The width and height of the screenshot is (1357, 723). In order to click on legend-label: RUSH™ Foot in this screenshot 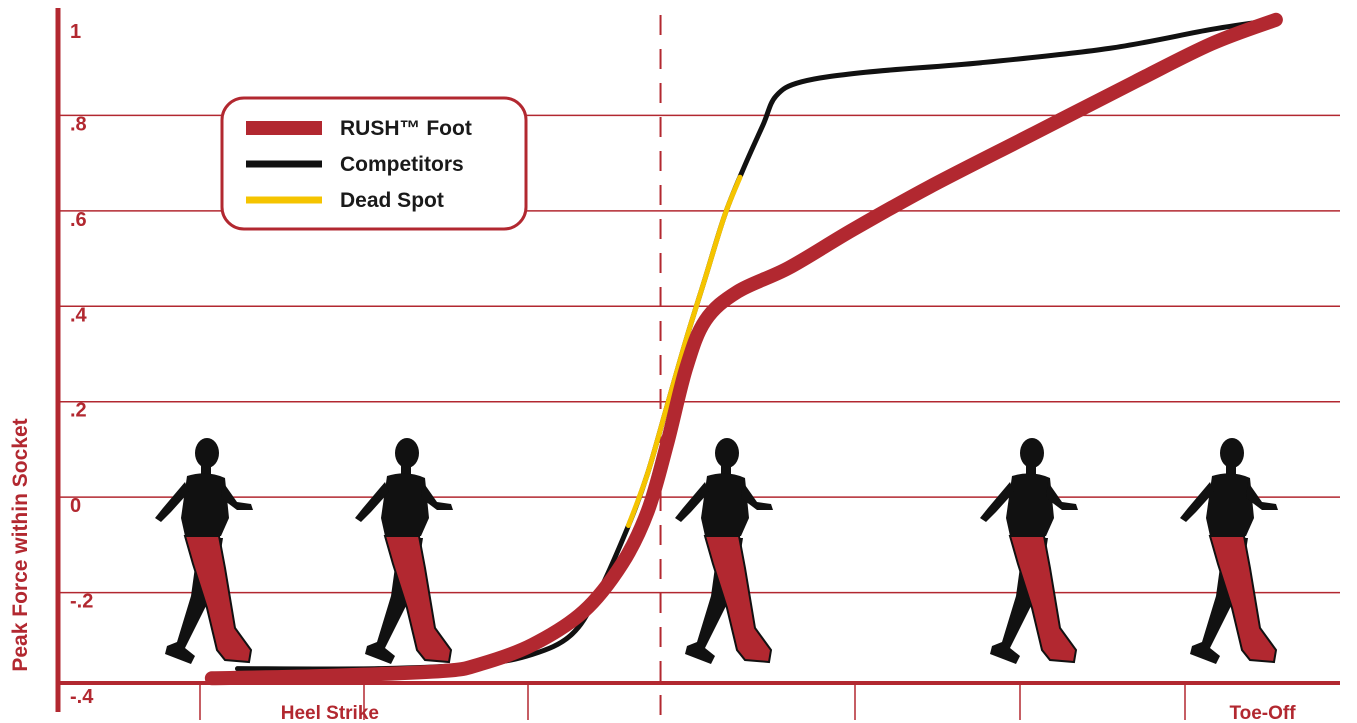, I will do `click(406, 128)`.